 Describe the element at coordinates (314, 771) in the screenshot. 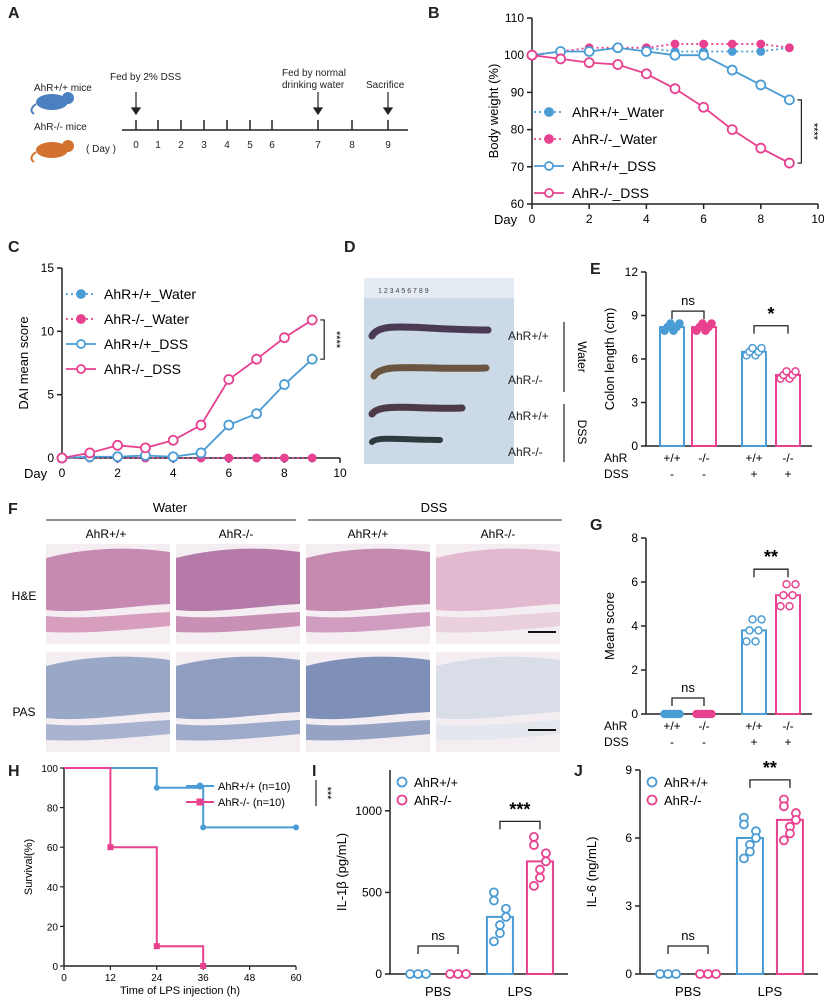

I see `panel-letter-i: I` at that location.